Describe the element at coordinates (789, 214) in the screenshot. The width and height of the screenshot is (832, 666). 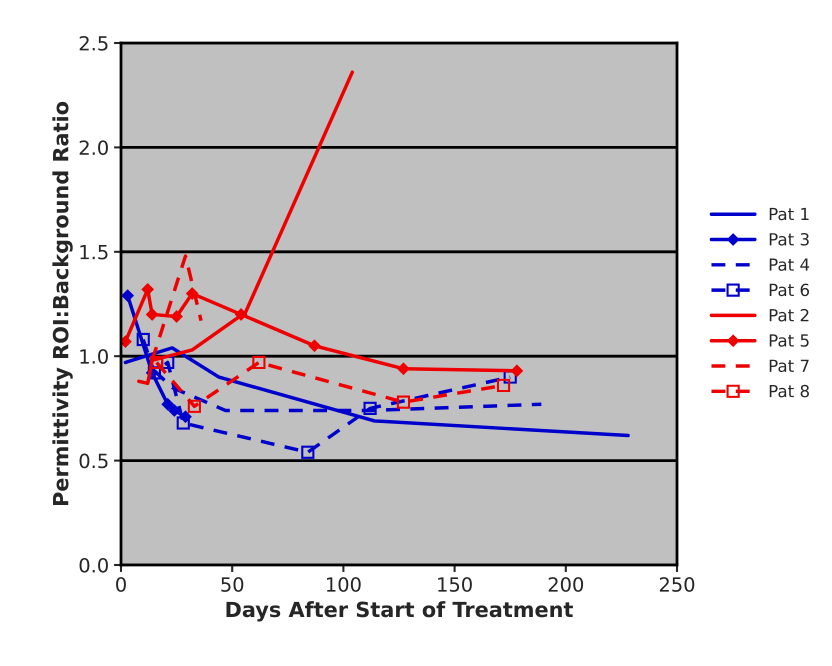
I see `legend-label: Pat 1` at that location.